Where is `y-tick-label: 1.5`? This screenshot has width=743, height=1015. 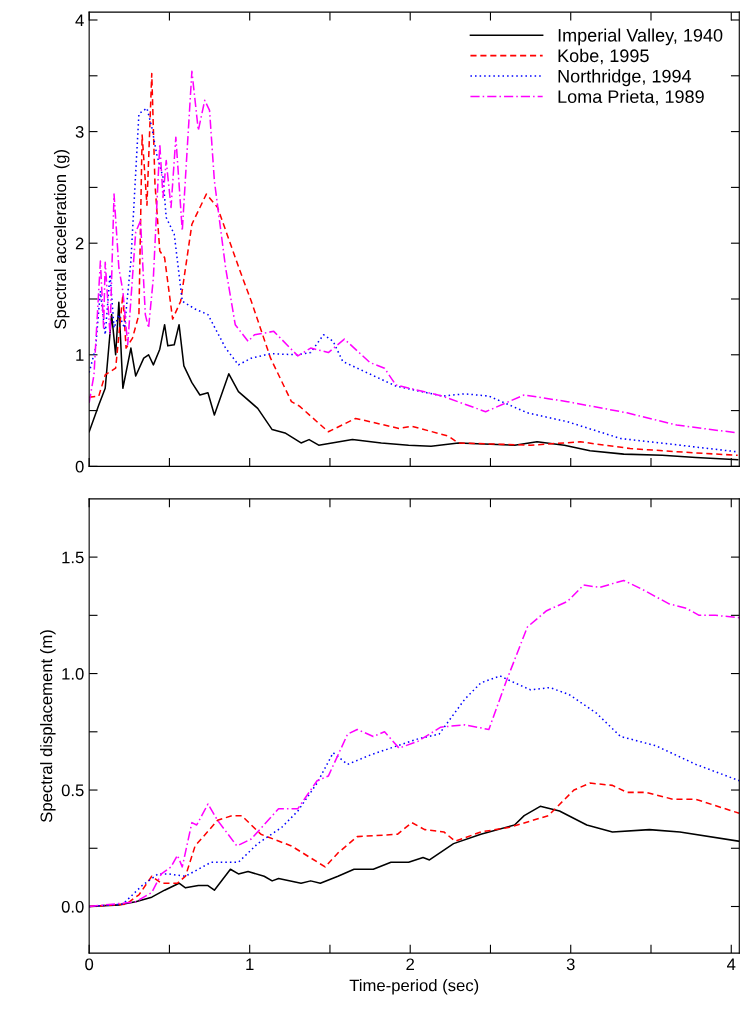 y-tick-label: 1.5 is located at coordinates (73, 557).